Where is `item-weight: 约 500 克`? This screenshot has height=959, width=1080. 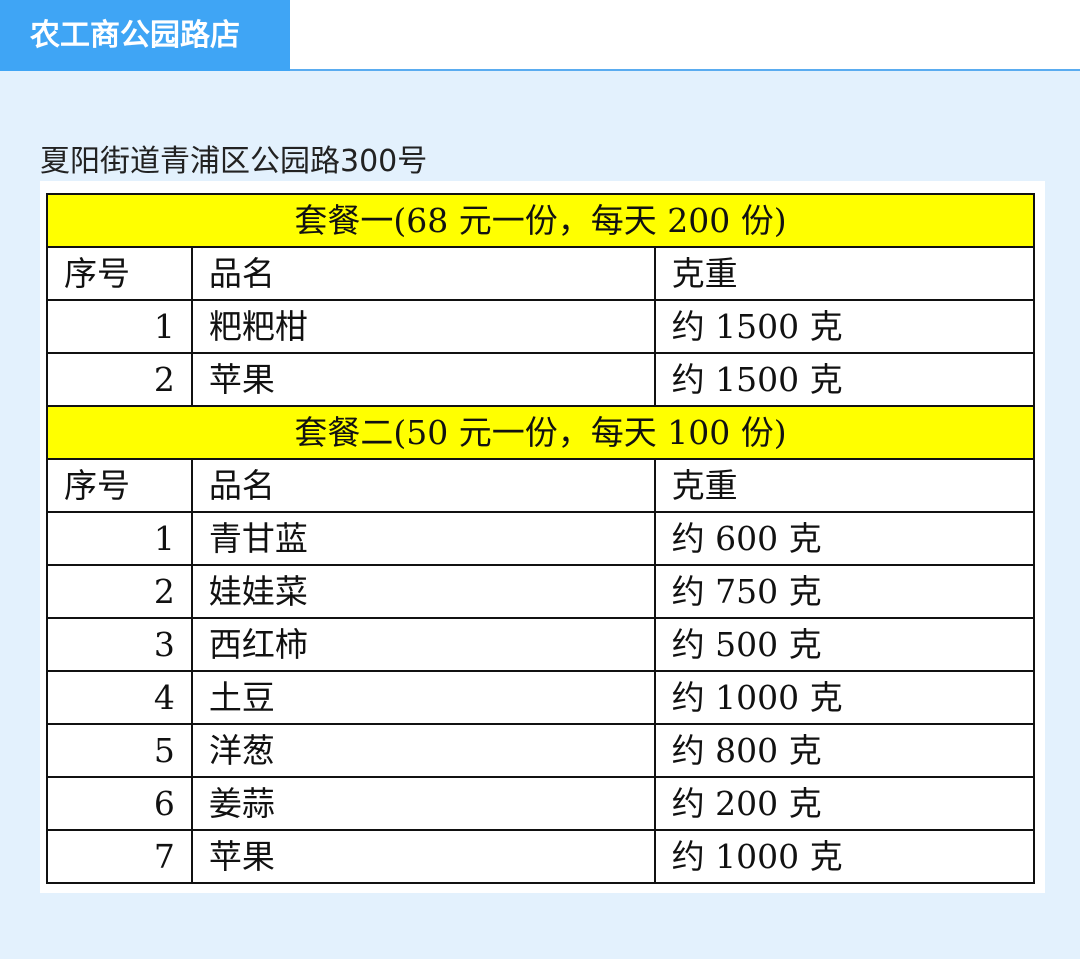 item-weight: 约 500 克 is located at coordinates (844, 644).